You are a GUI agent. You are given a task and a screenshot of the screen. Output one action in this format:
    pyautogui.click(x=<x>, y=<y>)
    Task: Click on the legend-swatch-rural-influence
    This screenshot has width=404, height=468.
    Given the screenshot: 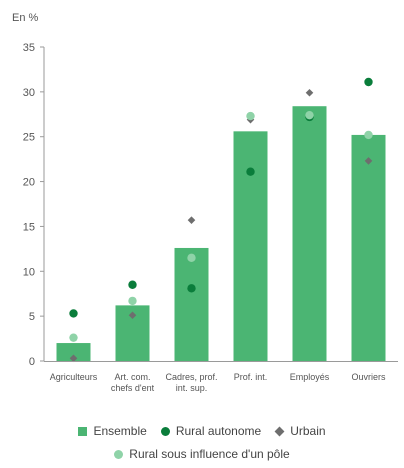 What is the action you would take?
    pyautogui.click(x=119, y=454)
    